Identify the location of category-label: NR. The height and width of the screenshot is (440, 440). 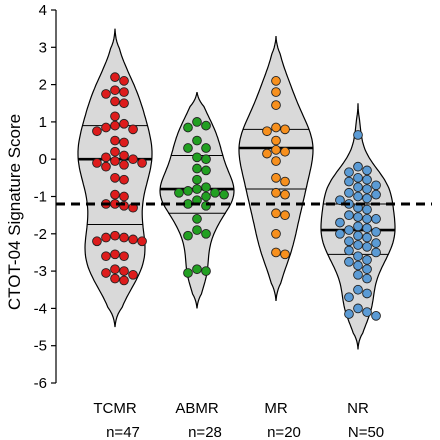
(358, 408).